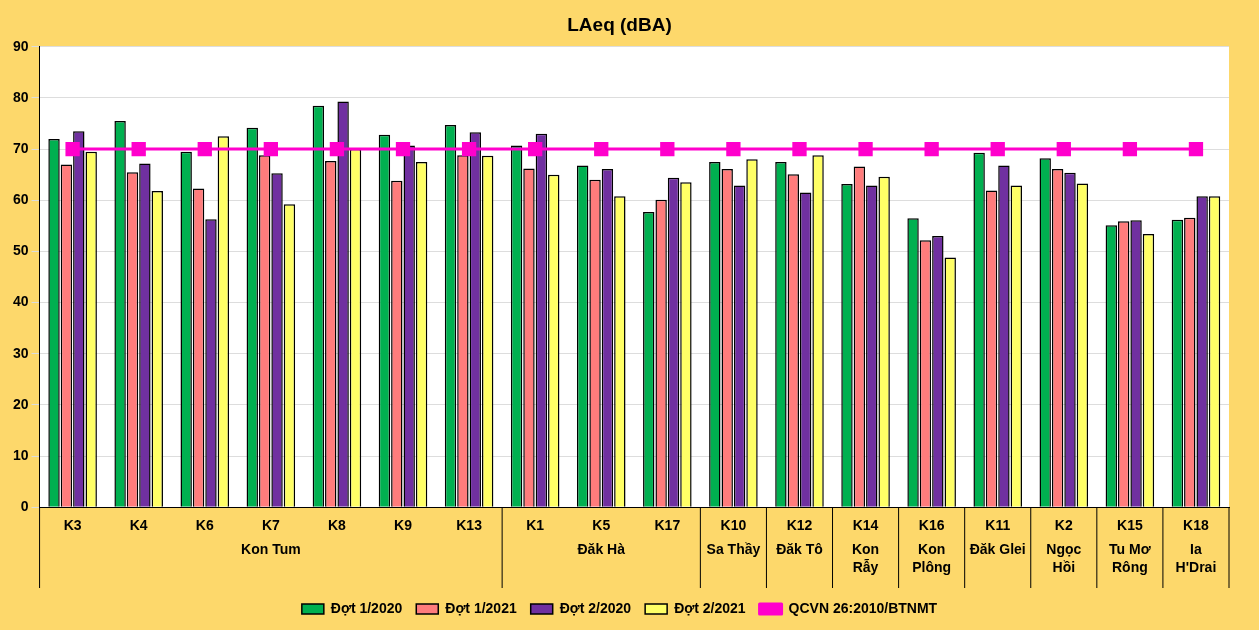 The image size is (1259, 630). I want to click on x-tick-label: K7, so click(271, 525).